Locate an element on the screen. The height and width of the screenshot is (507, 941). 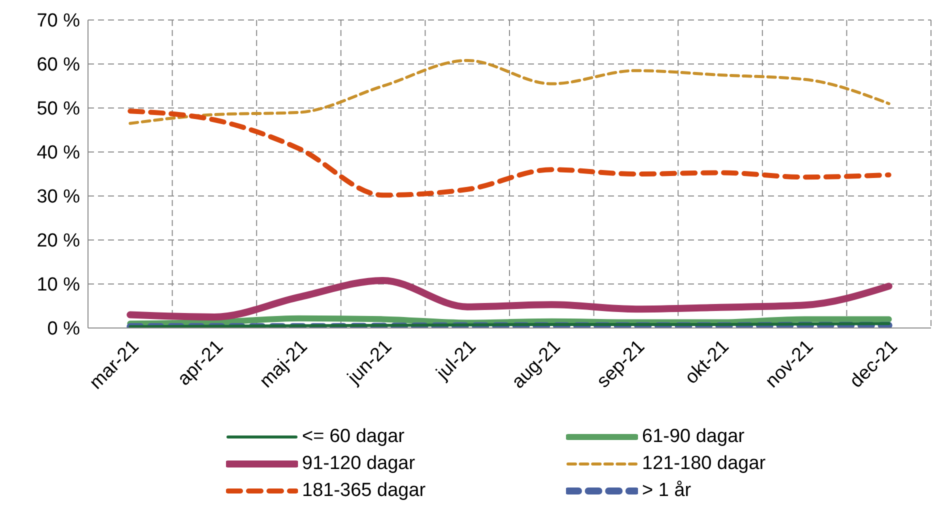
legend-label: > 1 år is located at coordinates (667, 491).